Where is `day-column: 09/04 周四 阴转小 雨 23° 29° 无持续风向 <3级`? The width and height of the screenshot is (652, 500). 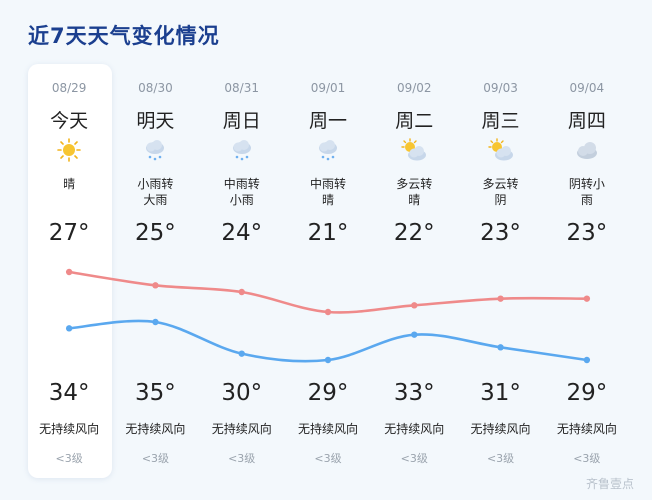
day-column: 09/04 周四 阴转小 雨 23° 29° 无持续风向 <3级 is located at coordinates (587, 271).